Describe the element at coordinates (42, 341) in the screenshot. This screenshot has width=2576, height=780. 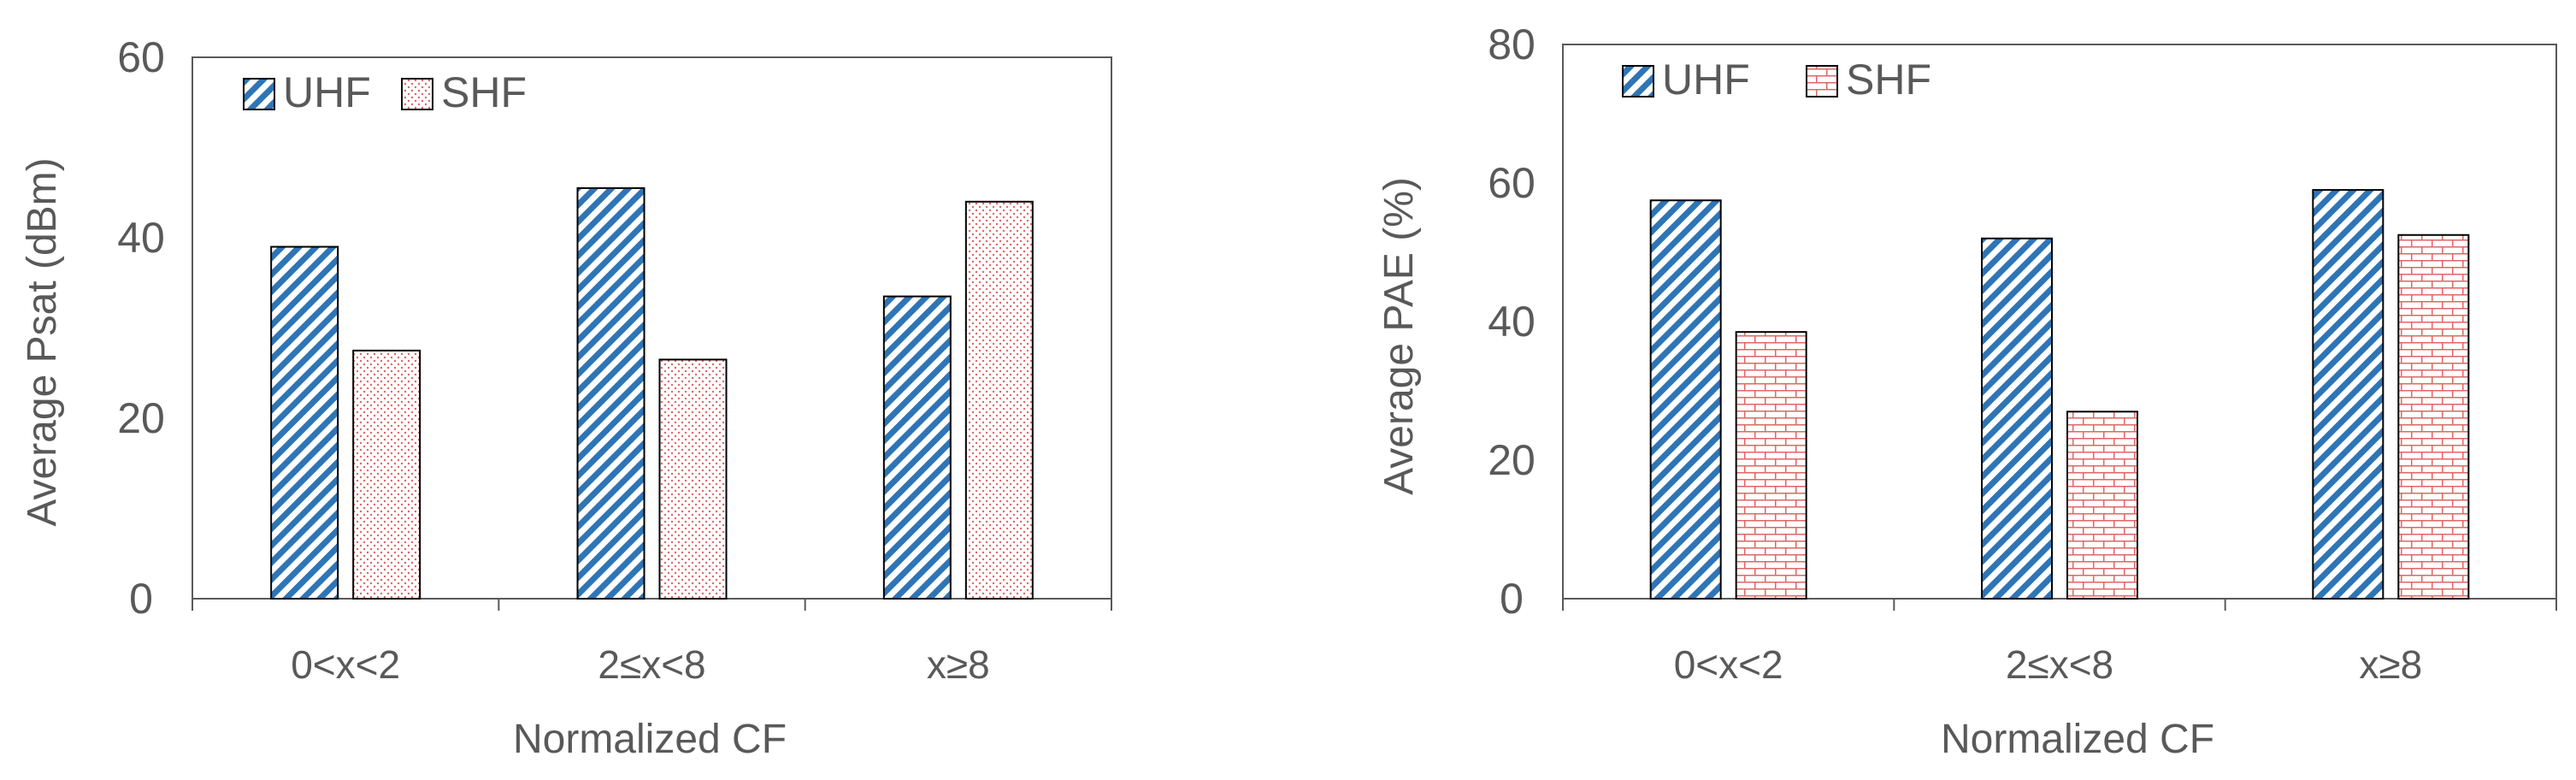
I see `chart1-y-axis-title: Average Psat (dBm)` at that location.